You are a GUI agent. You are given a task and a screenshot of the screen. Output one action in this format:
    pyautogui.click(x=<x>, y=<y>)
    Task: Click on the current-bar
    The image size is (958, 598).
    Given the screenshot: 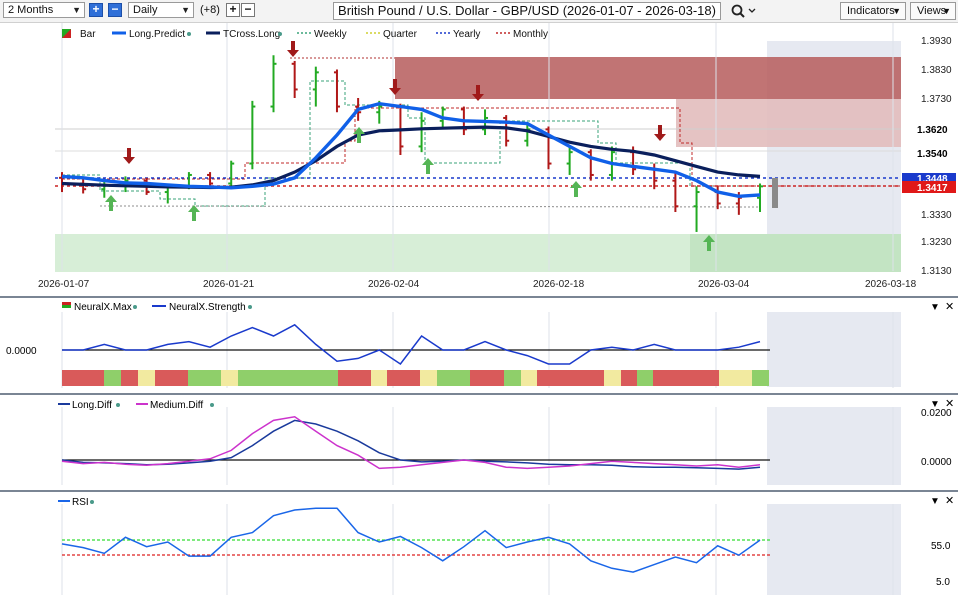 What is the action you would take?
    pyautogui.click(x=775, y=193)
    